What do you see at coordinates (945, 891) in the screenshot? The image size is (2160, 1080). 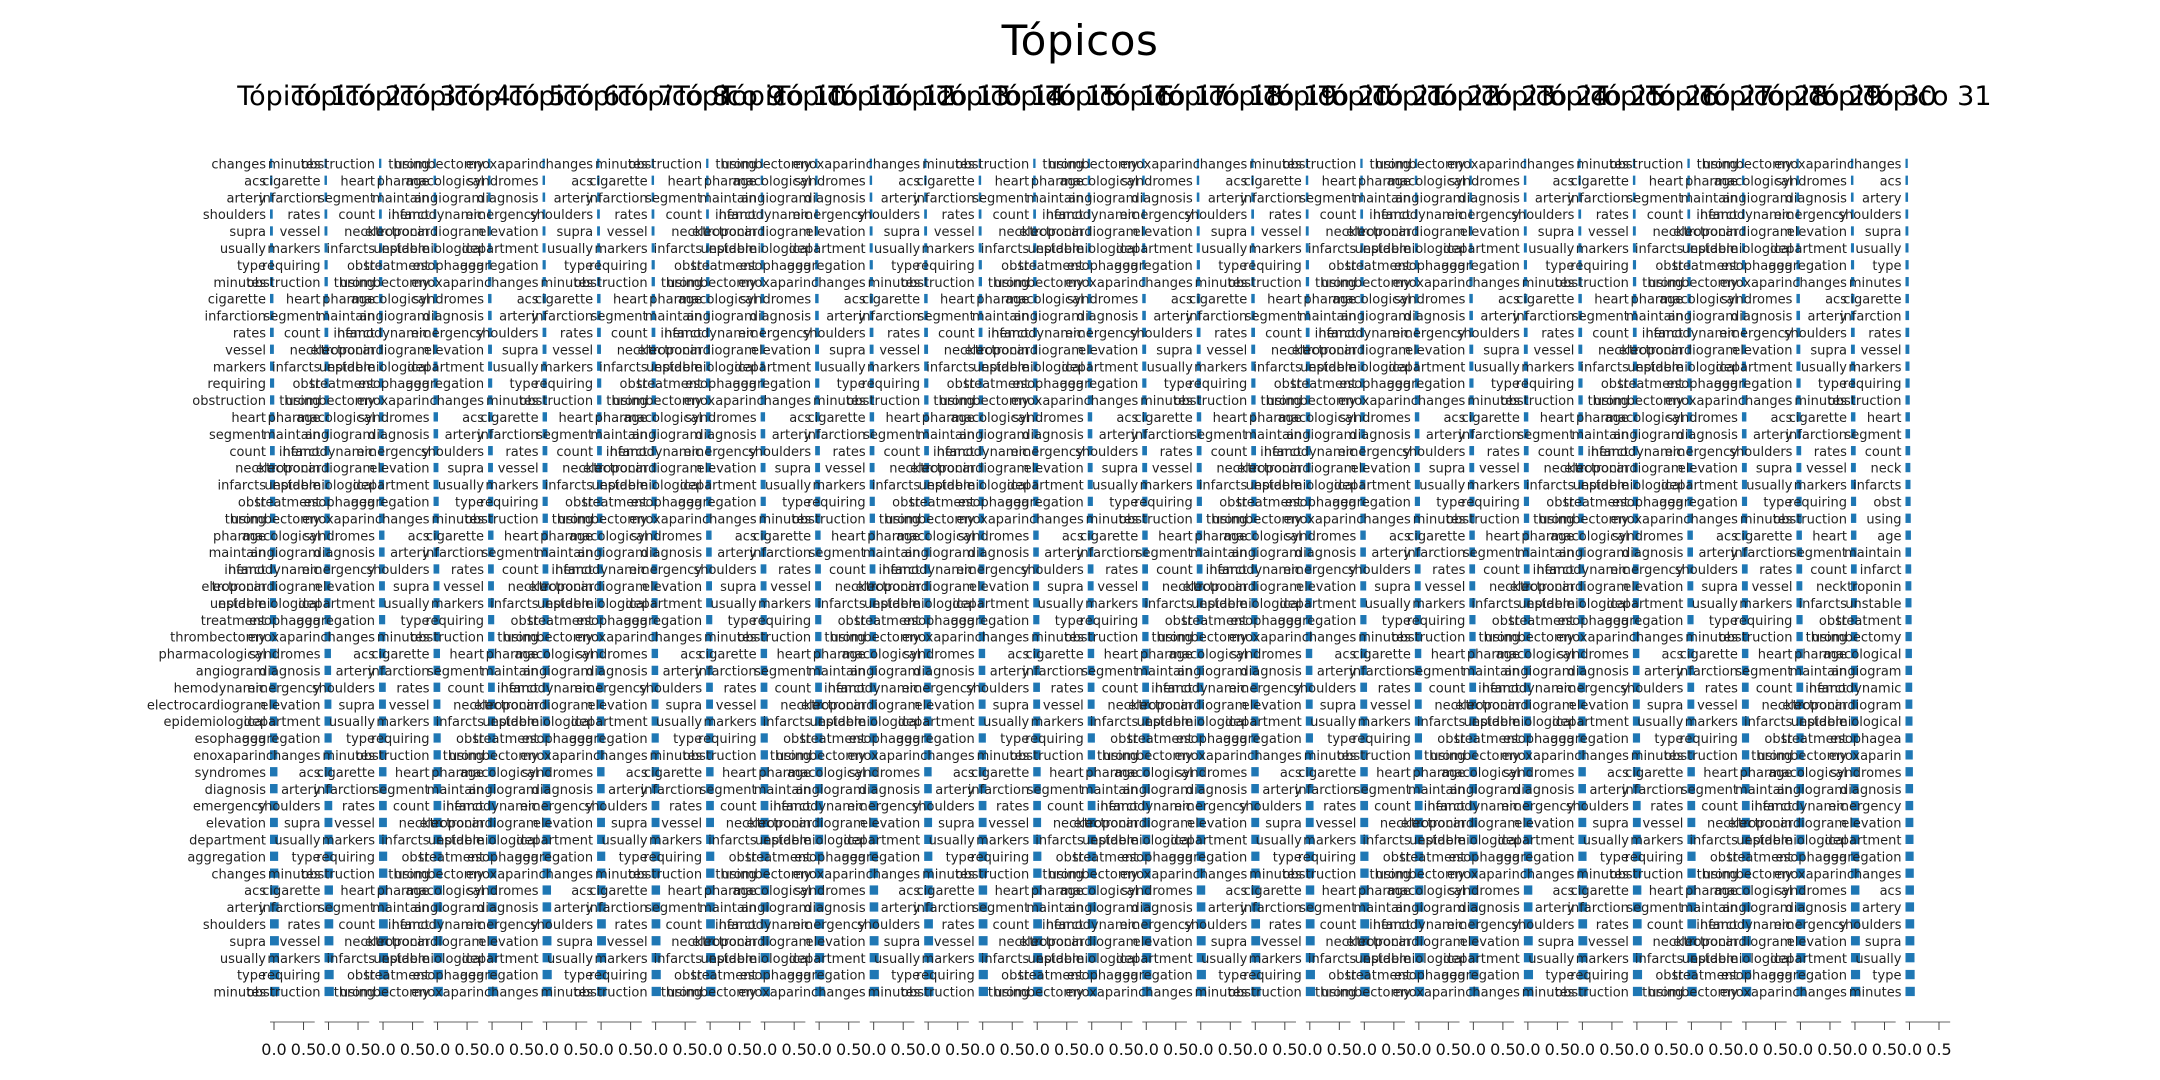 I see `term-label: cigarette` at bounding box center [945, 891].